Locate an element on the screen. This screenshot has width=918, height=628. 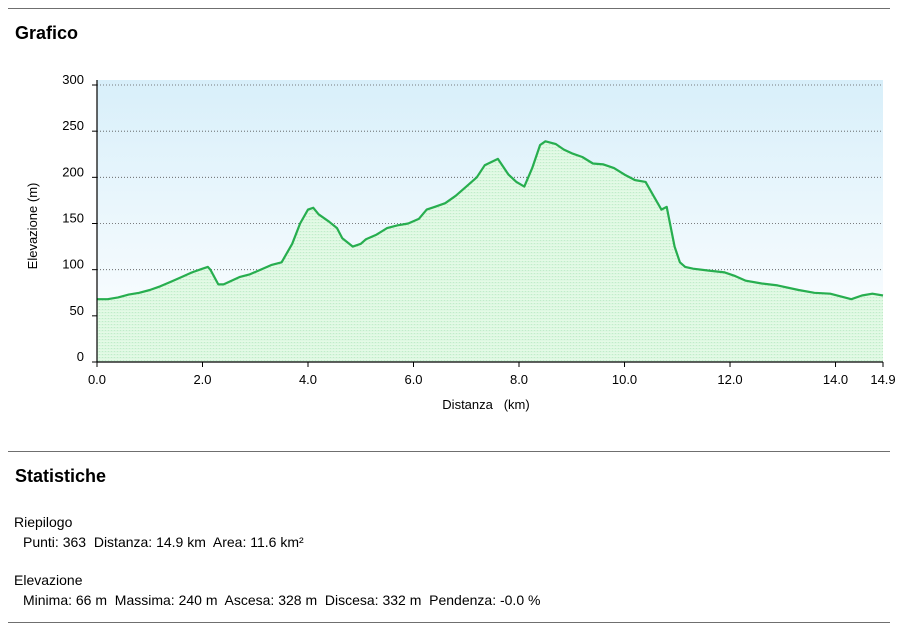
y-tick-label: 50 is located at coordinates (77, 310).